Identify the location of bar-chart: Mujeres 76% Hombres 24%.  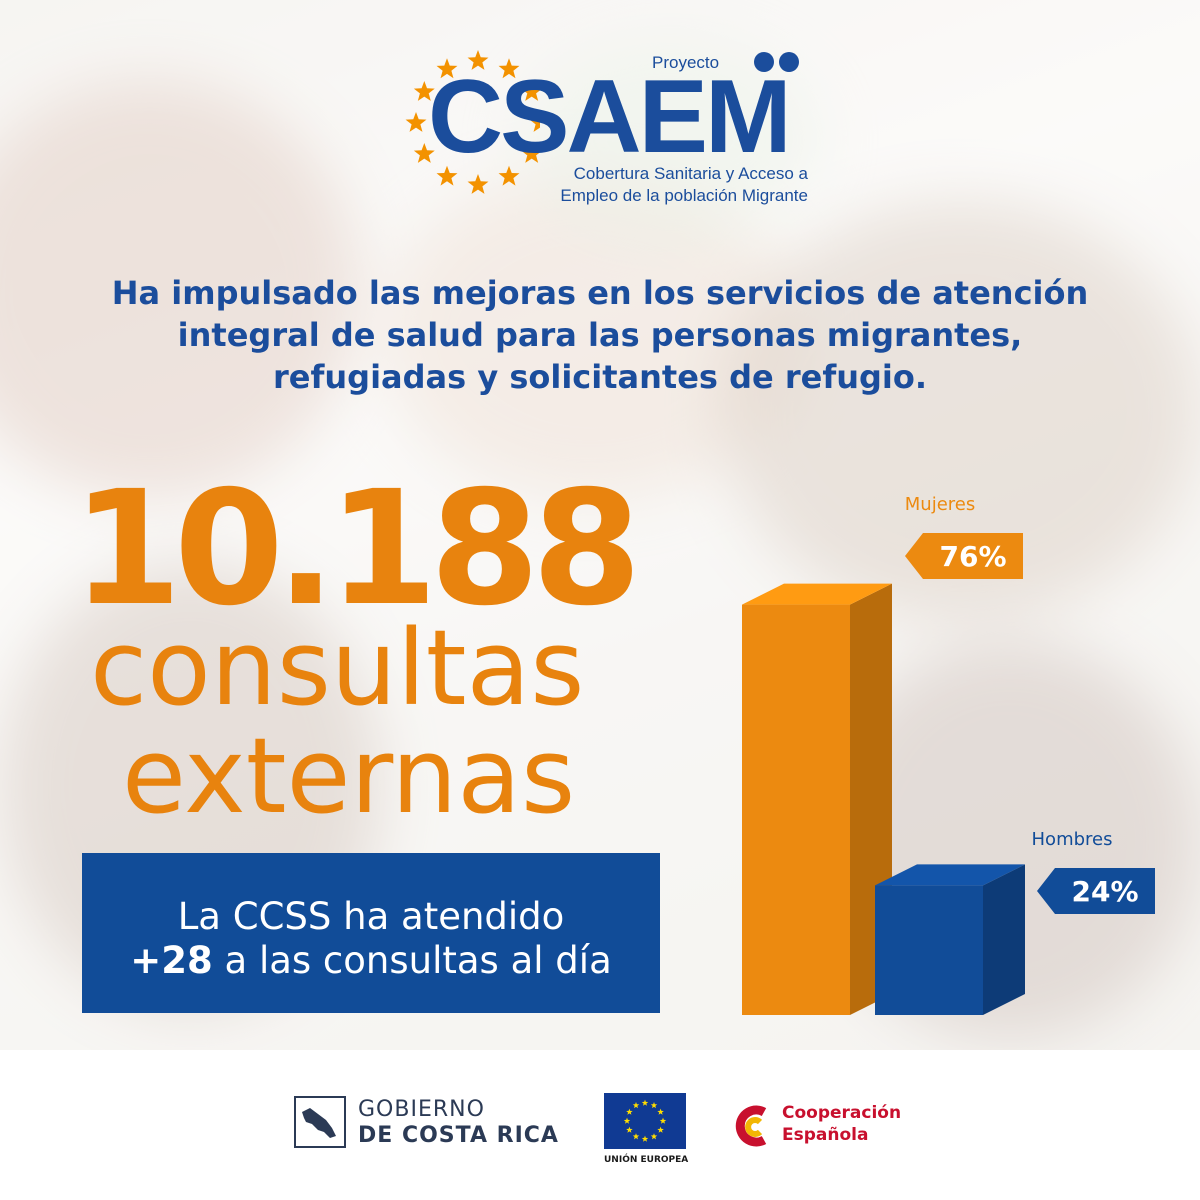
(948, 754).